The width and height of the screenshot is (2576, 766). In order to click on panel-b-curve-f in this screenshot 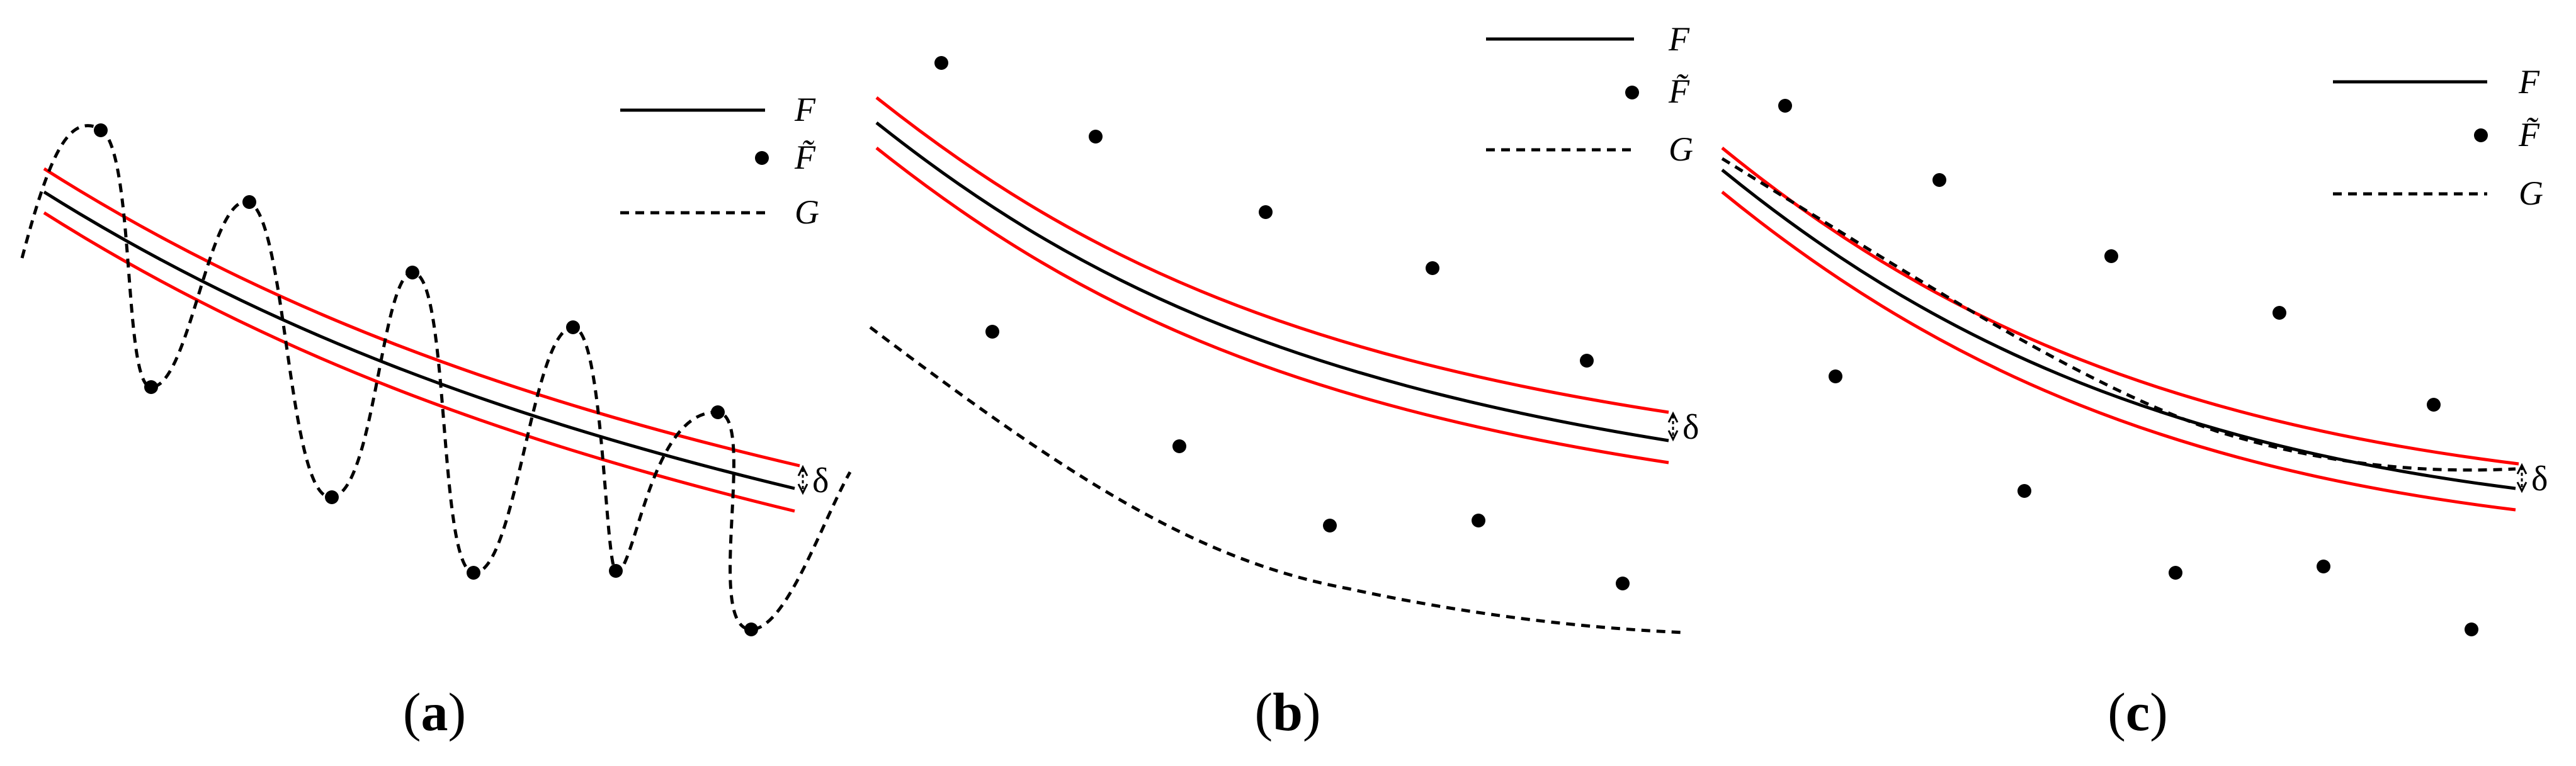, I will do `click(1272, 281)`.